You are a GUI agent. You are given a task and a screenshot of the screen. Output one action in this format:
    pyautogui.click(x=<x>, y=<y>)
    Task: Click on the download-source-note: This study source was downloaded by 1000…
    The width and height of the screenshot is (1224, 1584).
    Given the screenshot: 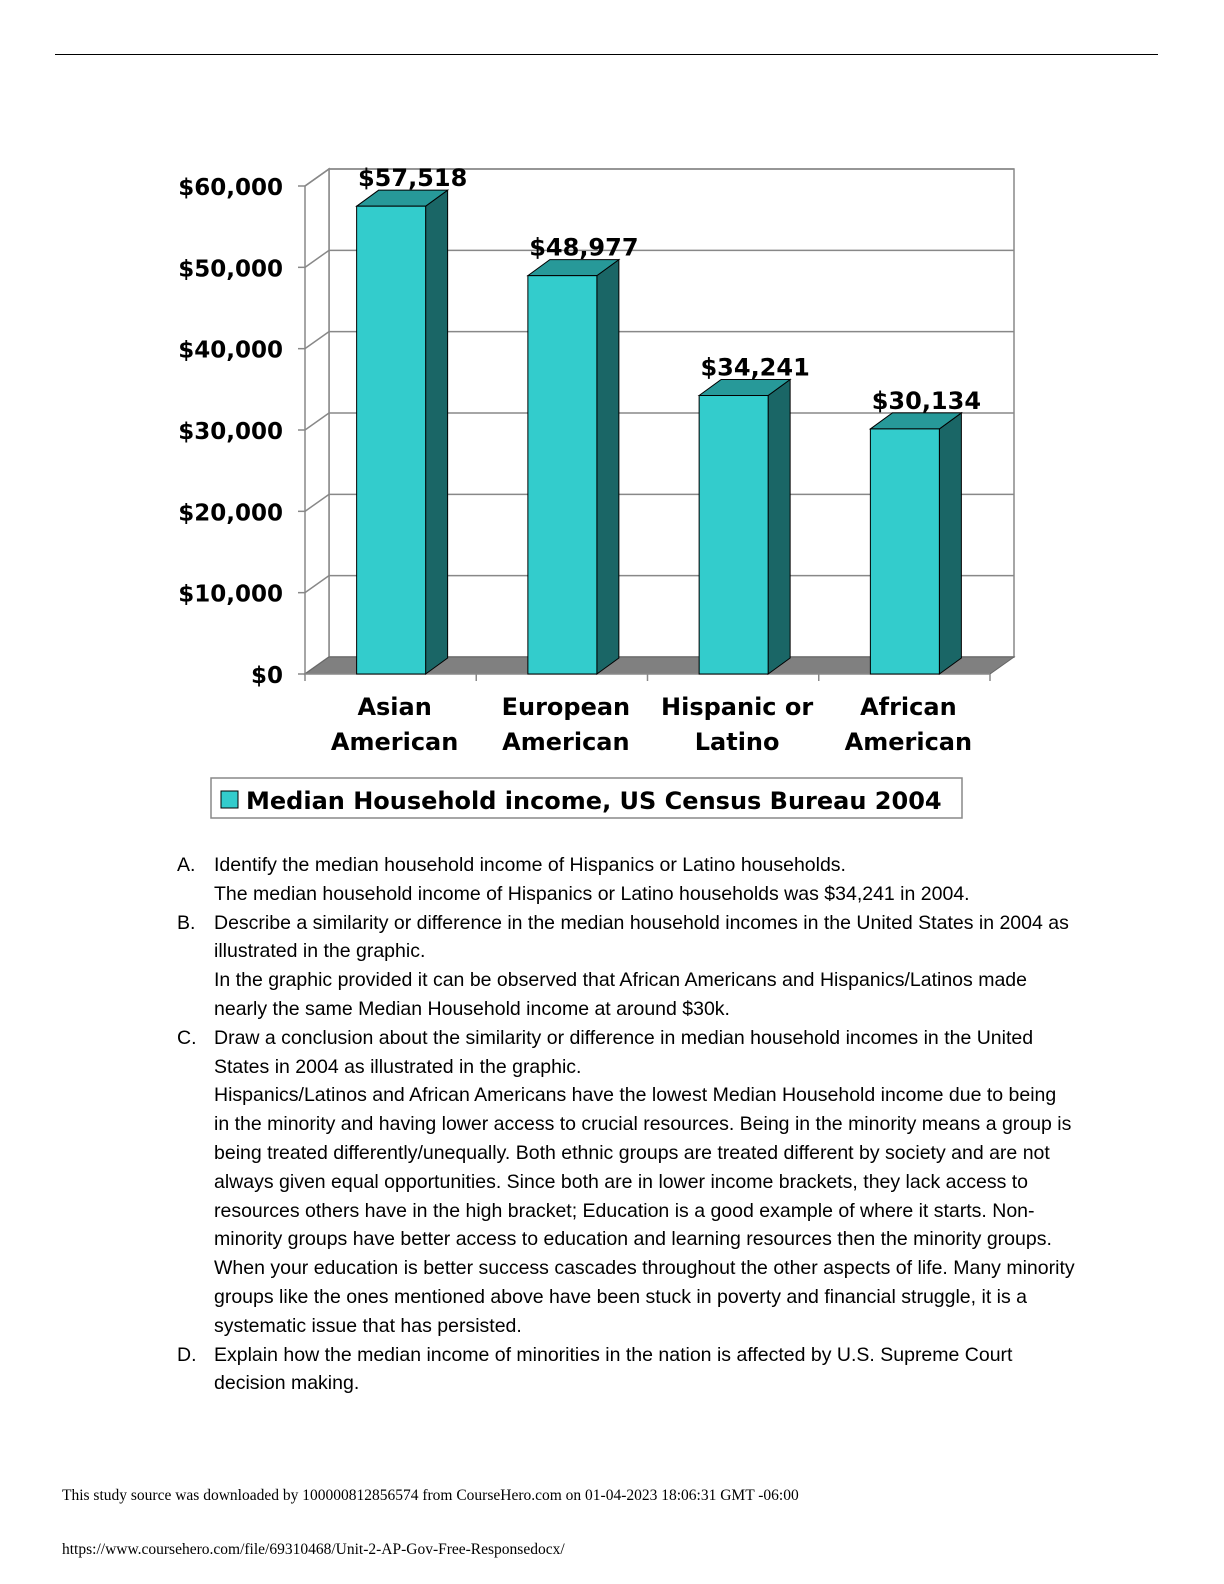 What is the action you would take?
    pyautogui.click(x=430, y=1495)
    